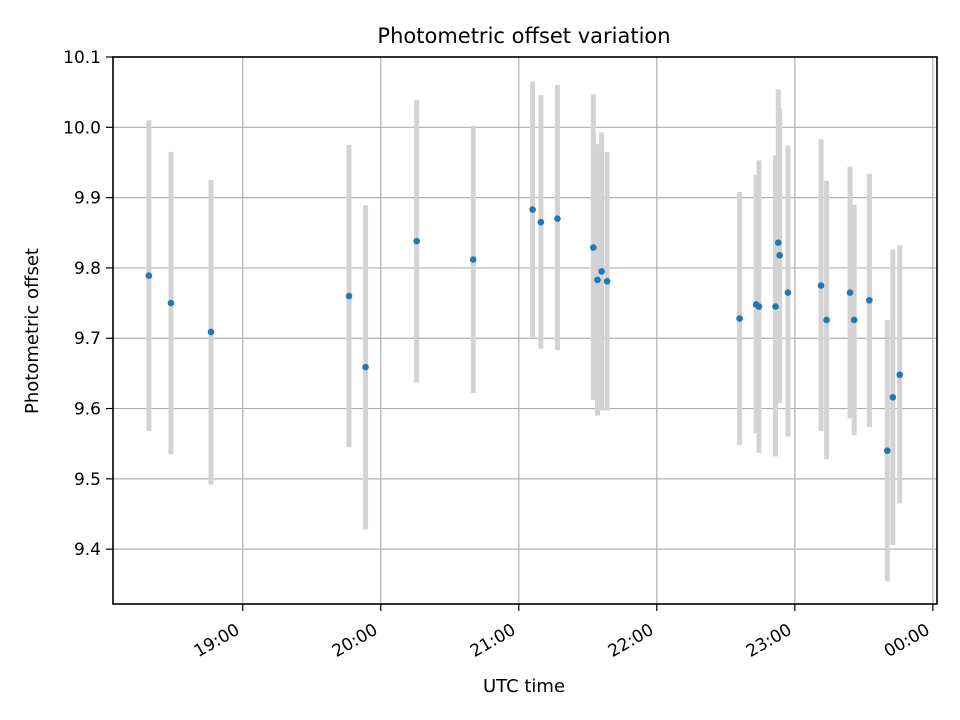 This screenshot has width=960, height=720. What do you see at coordinates (82, 58) in the screenshot?
I see `y-tick-label: 10.1` at bounding box center [82, 58].